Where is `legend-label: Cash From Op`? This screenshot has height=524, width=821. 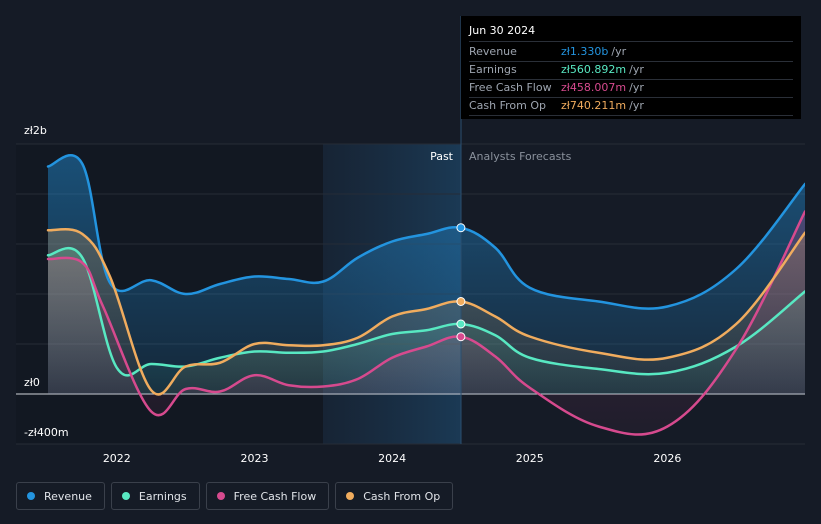 legend-label: Cash From Op is located at coordinates (402, 496).